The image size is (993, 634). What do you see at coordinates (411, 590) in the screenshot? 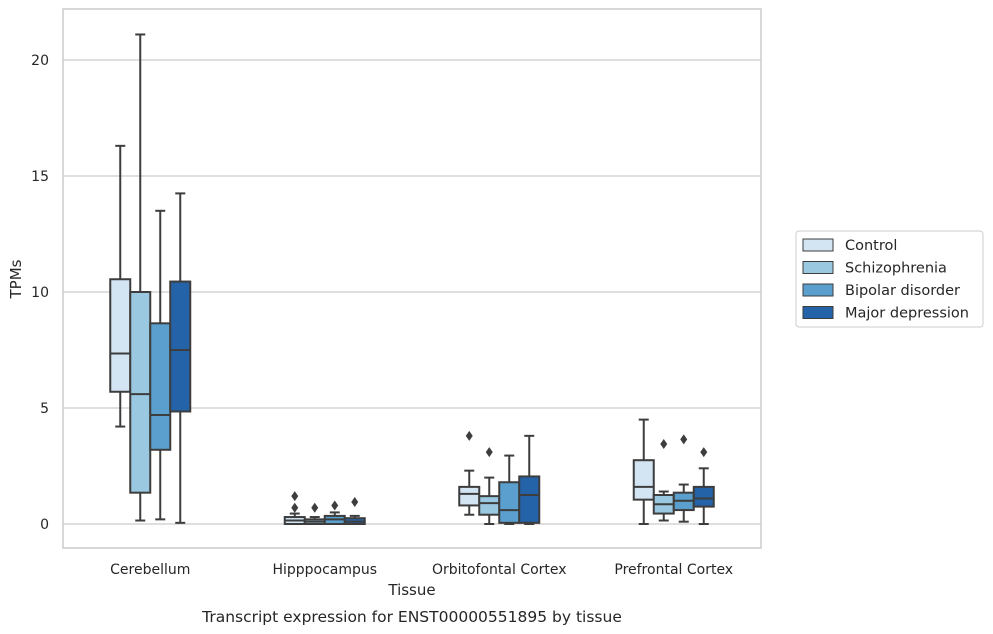
I see `x-axis-label: Tissue` at bounding box center [411, 590].